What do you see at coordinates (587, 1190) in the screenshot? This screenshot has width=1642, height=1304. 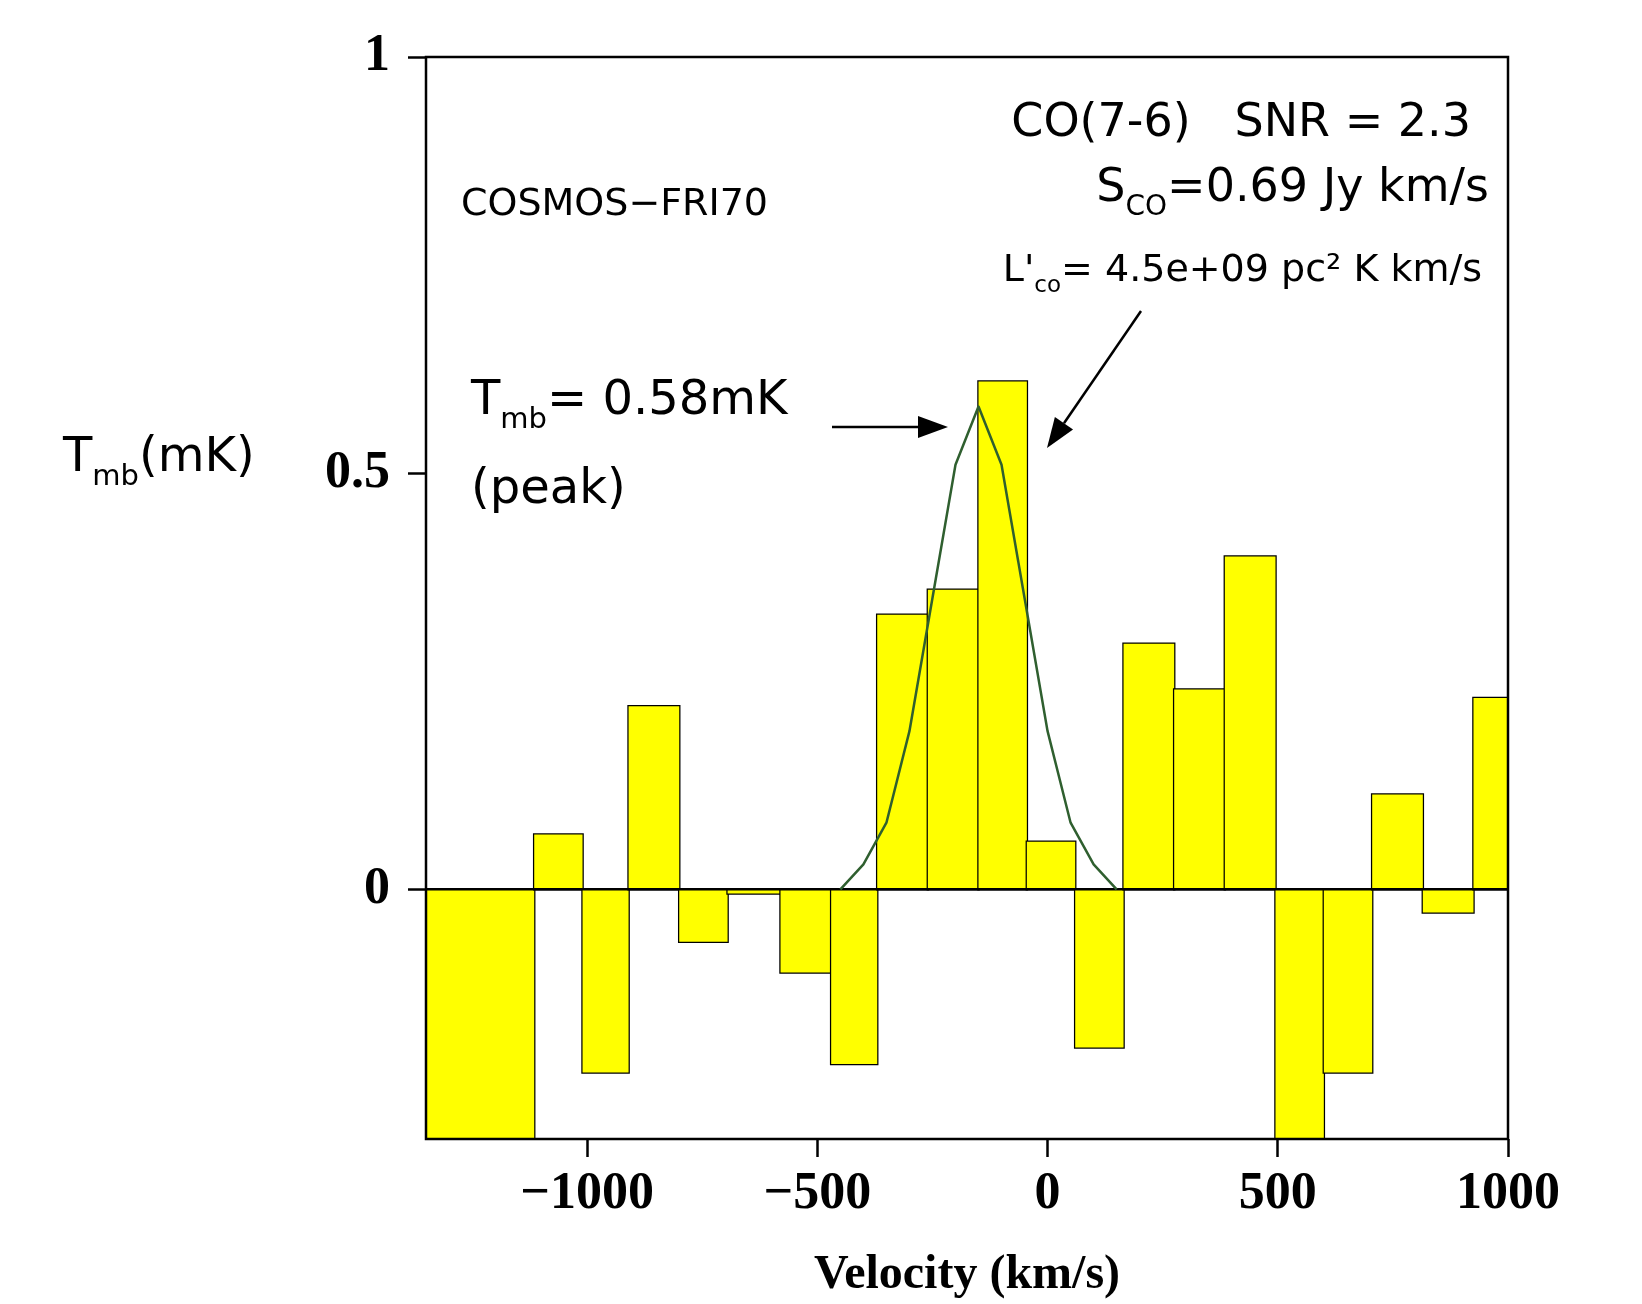 I see `x-tick-label: −1000` at bounding box center [587, 1190].